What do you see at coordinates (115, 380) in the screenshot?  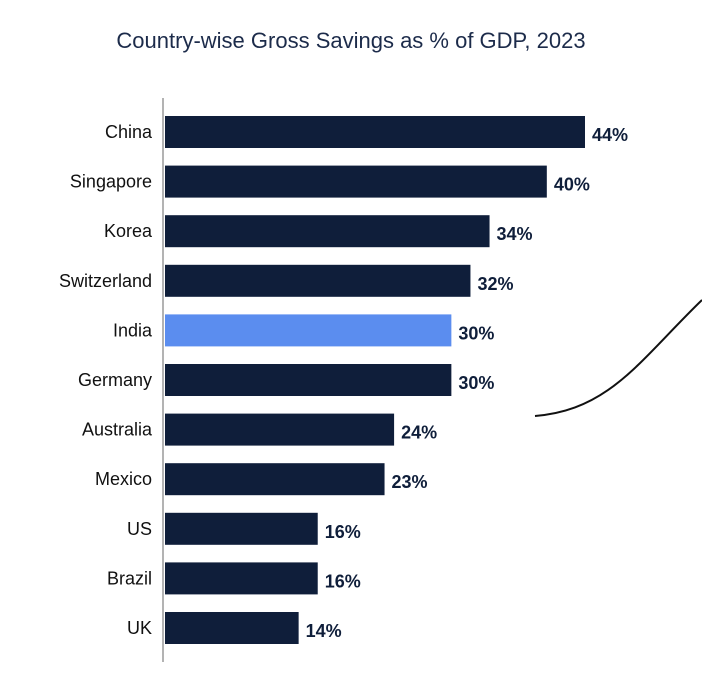 I see `category-label-germany: Germany` at bounding box center [115, 380].